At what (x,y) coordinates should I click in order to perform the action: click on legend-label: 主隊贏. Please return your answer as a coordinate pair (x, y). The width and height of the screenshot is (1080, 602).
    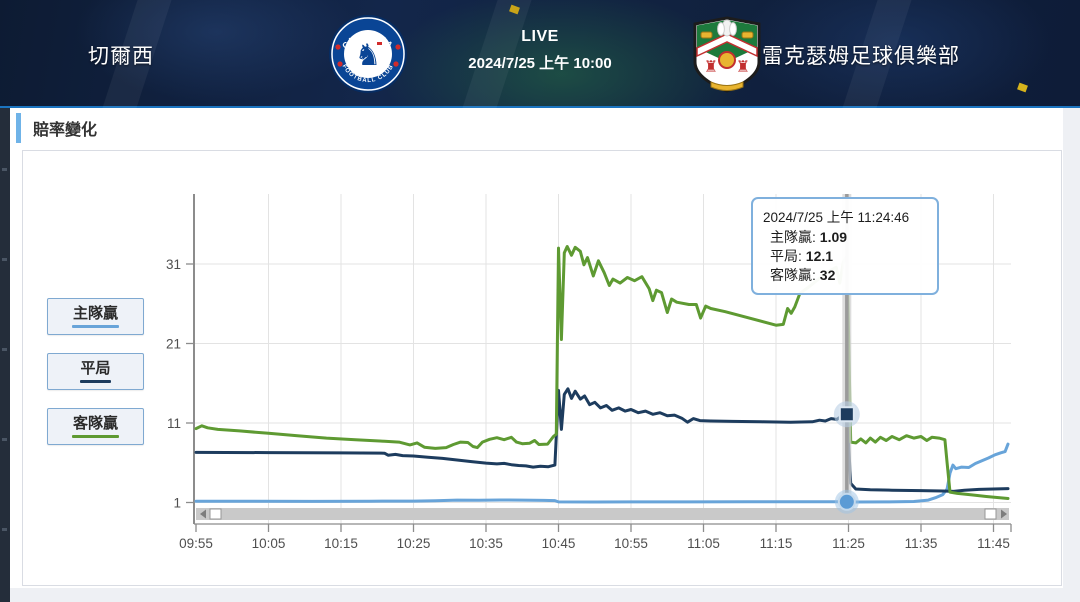
    Looking at the image, I should click on (95, 313).